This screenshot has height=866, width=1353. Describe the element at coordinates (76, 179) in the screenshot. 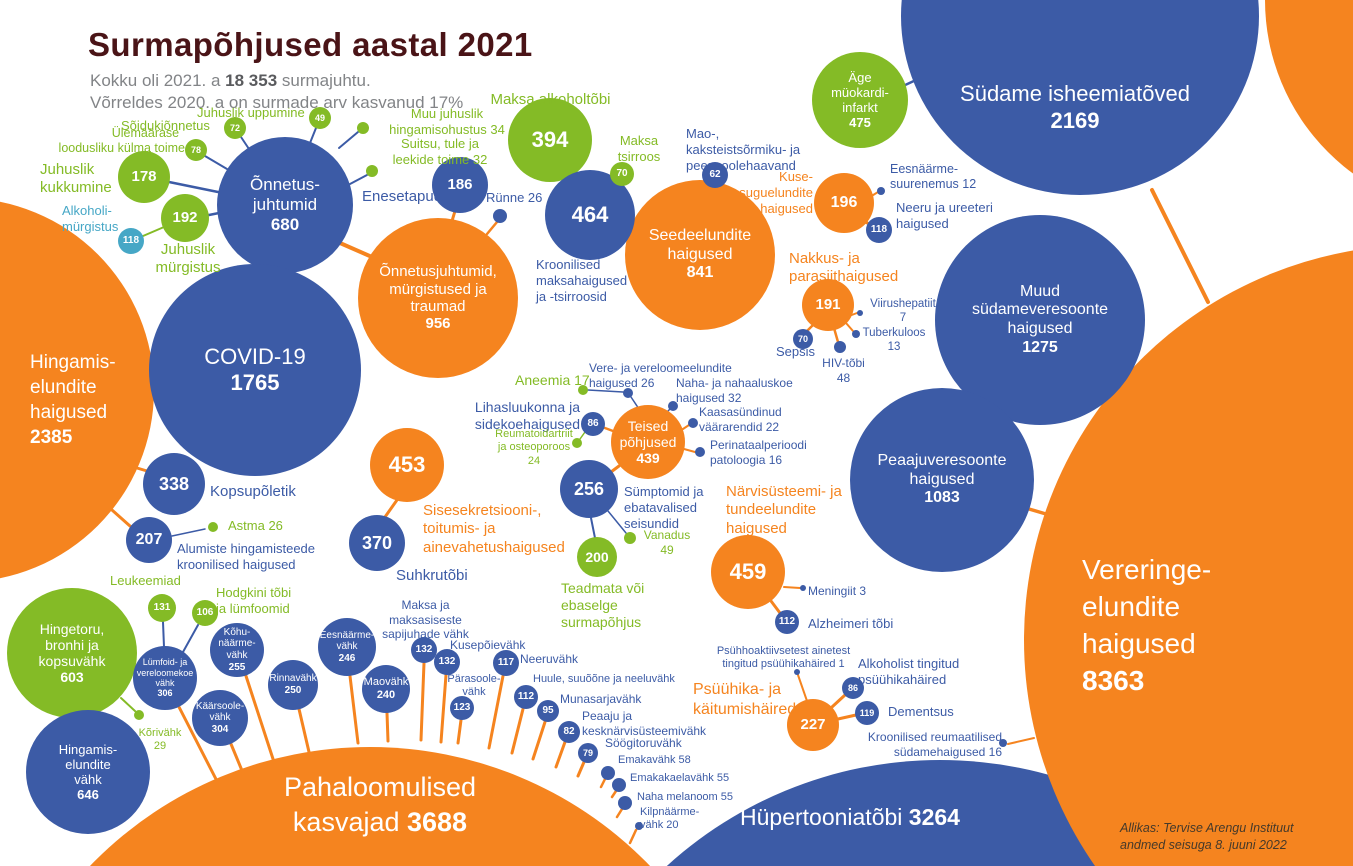

I see `label-juhuslik-kukkumine: Juhuslik kukkumine` at that location.